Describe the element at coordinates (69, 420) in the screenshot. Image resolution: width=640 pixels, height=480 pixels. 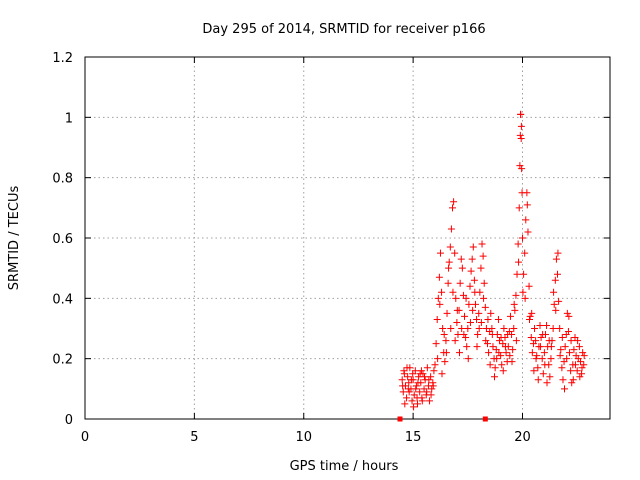
I see `y-tick-label: 0` at that location.